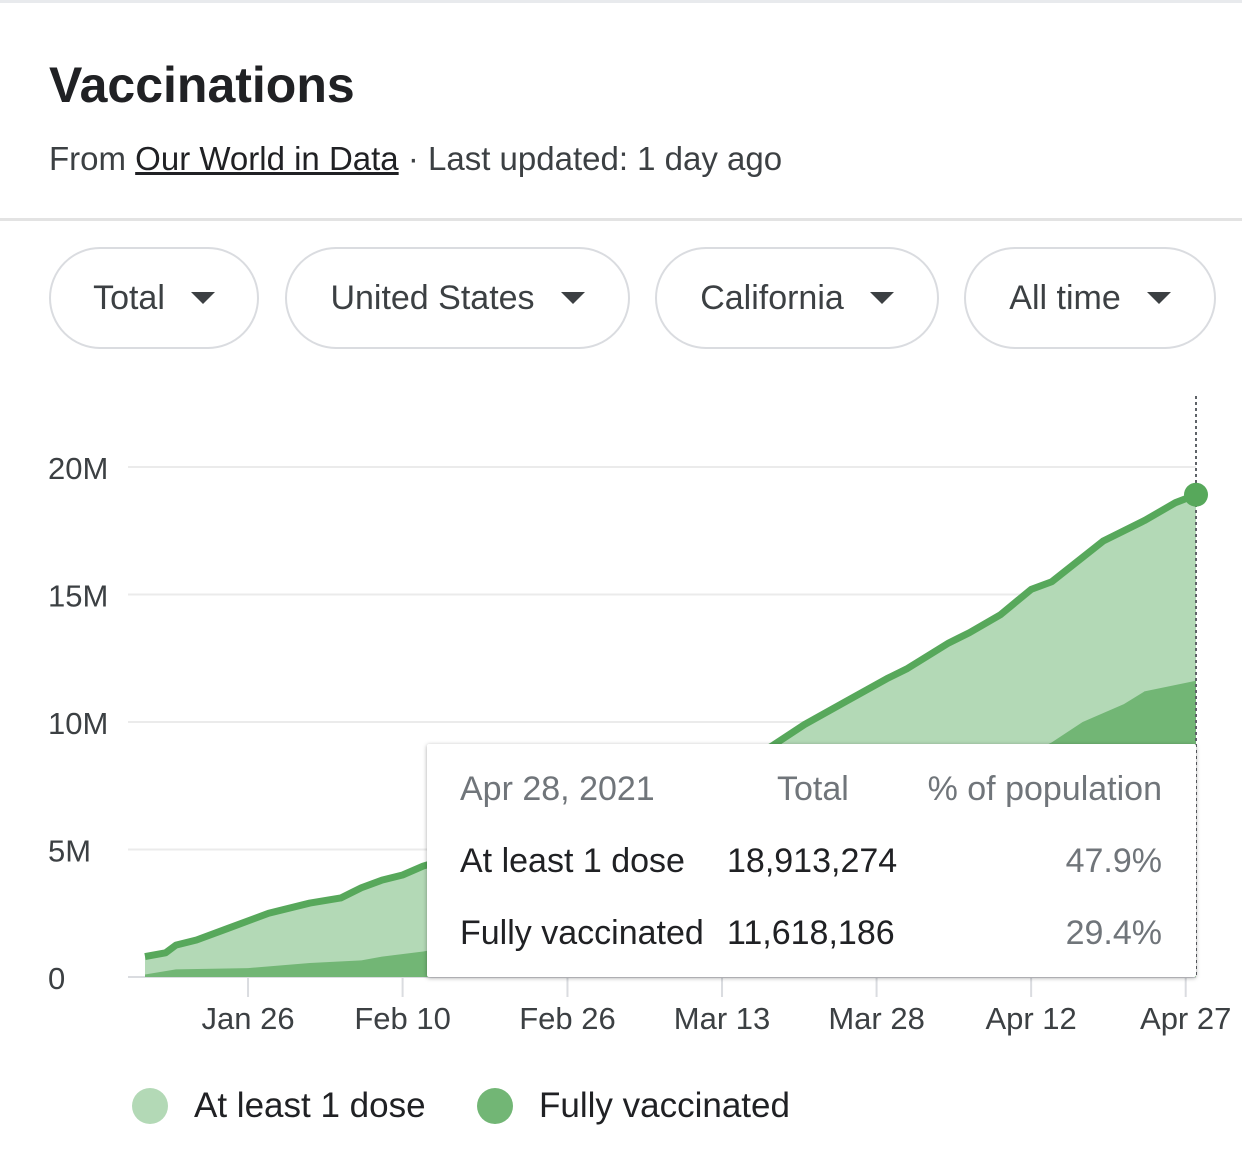 The height and width of the screenshot is (1174, 1242). I want to click on x-tick-label: Feb 26, so click(567, 1018).